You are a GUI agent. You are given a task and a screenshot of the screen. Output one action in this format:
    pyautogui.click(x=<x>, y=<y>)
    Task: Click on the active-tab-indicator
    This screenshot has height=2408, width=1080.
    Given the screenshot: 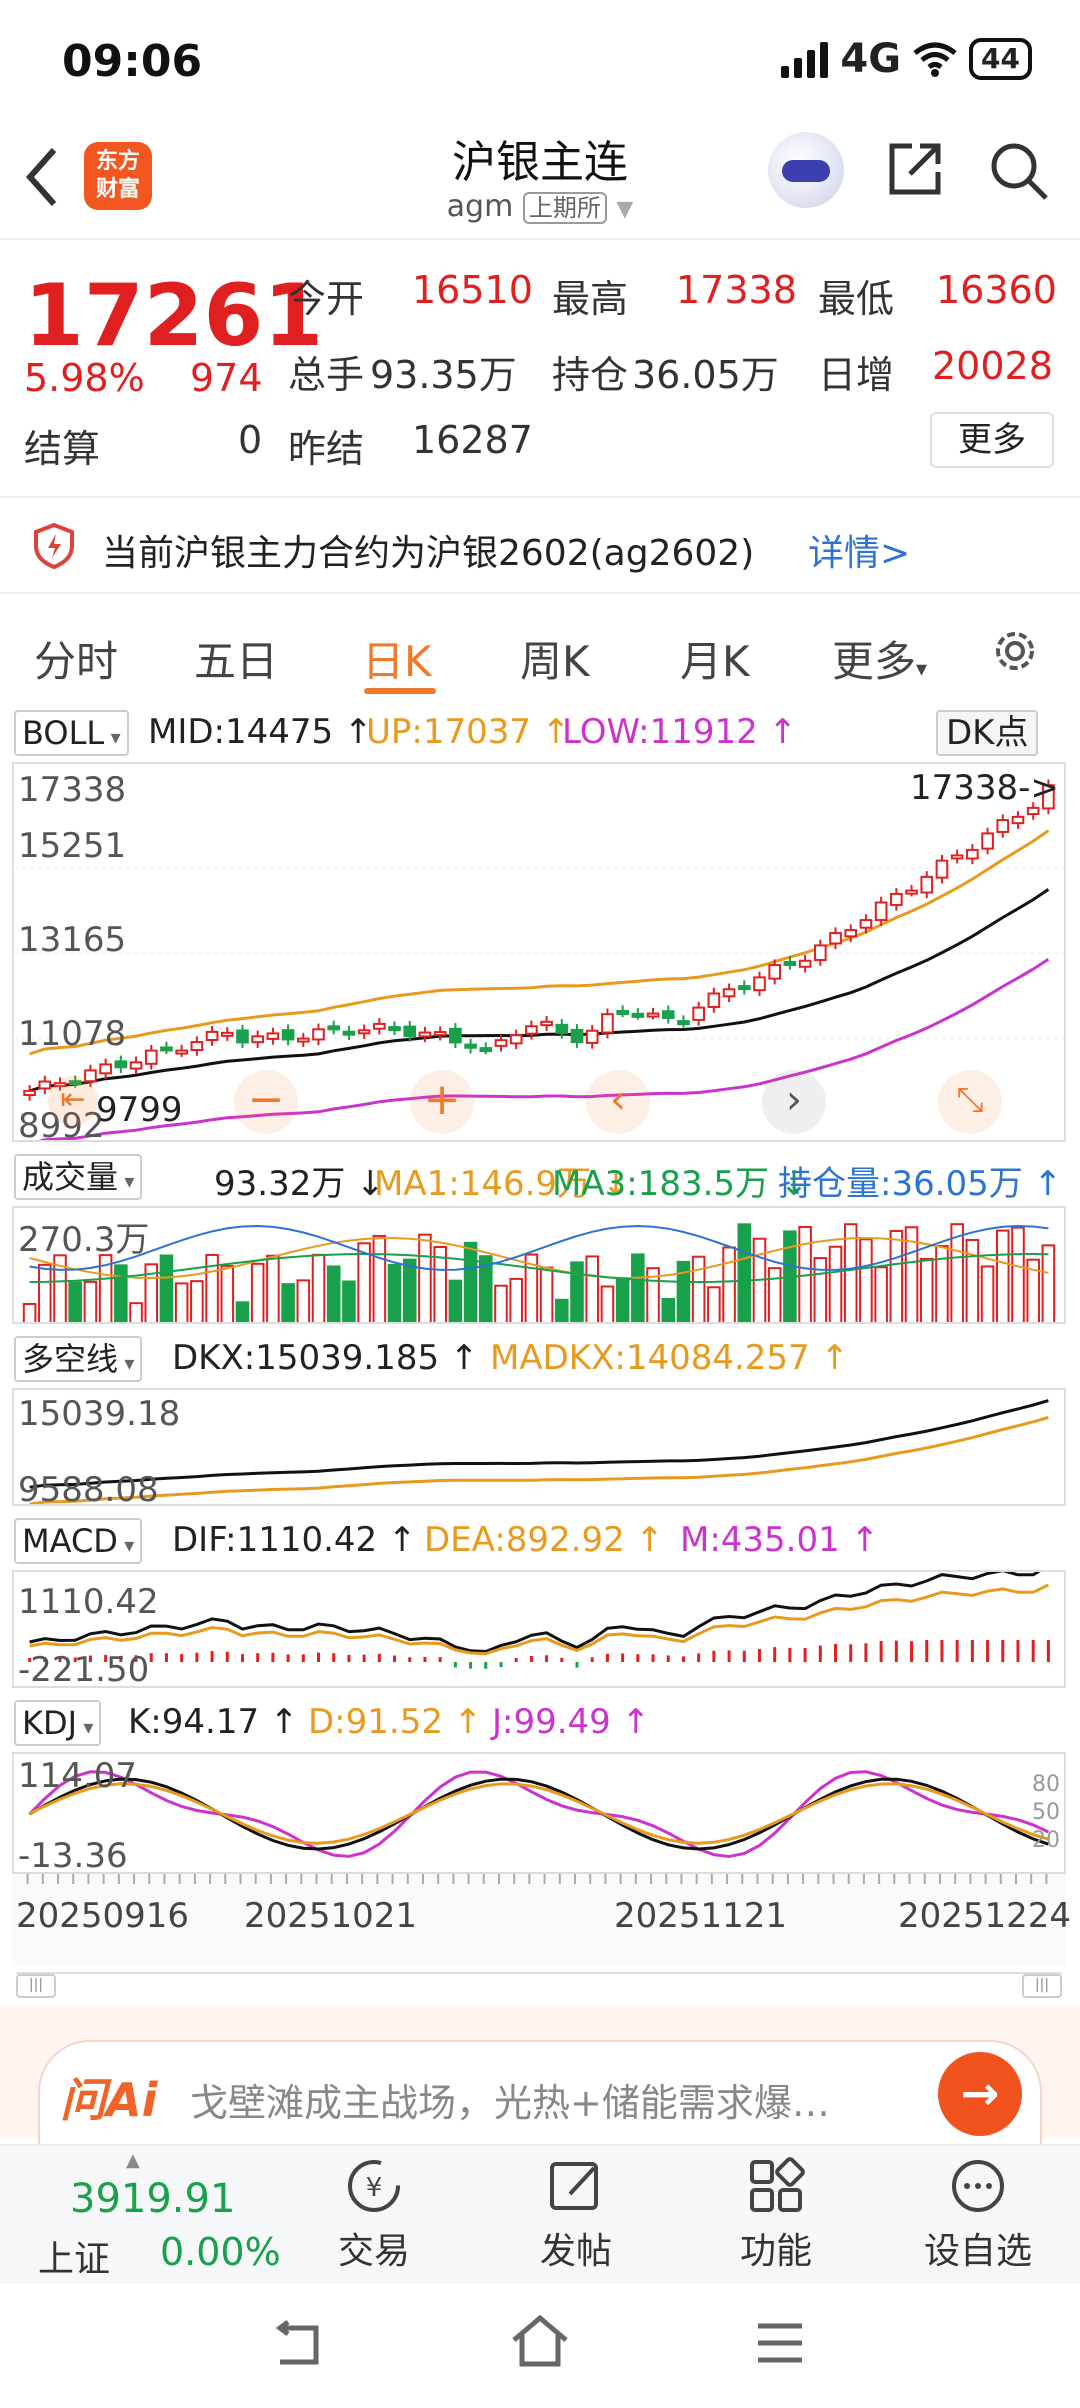 What is the action you would take?
    pyautogui.click(x=400, y=691)
    